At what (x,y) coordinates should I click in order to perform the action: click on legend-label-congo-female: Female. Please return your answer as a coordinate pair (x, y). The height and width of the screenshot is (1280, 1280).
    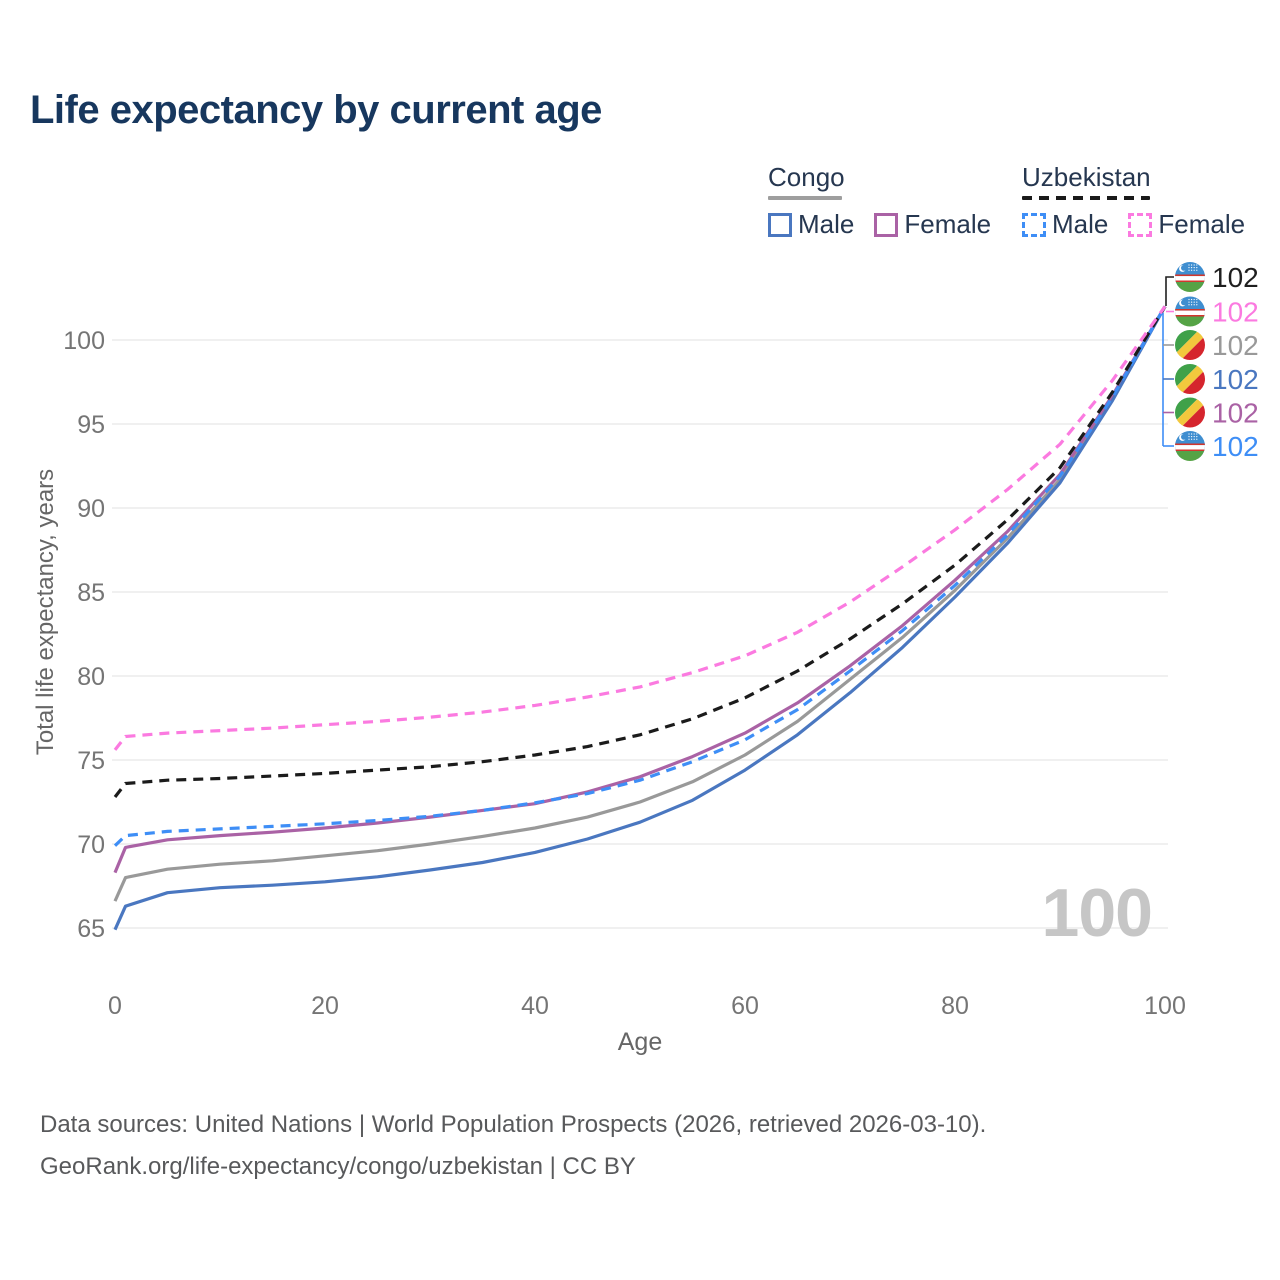
    Looking at the image, I should click on (948, 224).